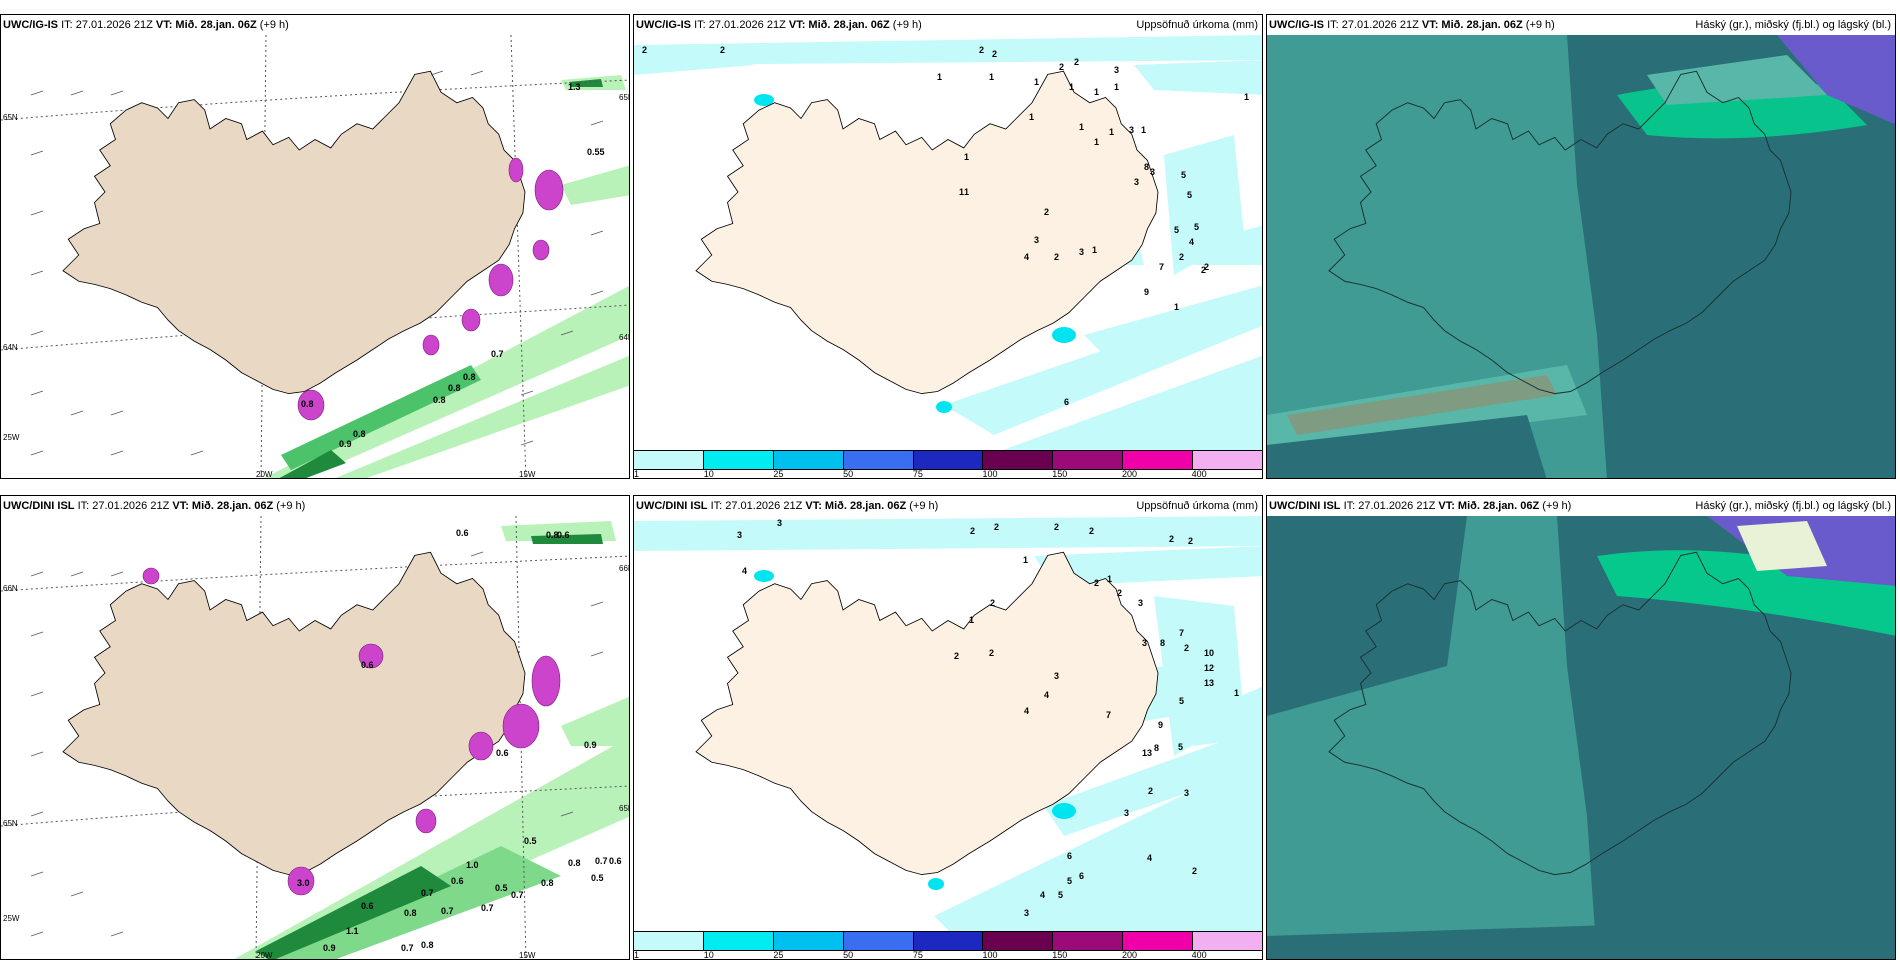  What do you see at coordinates (1060, 955) in the screenshot?
I see `legend-label: 150` at bounding box center [1060, 955].